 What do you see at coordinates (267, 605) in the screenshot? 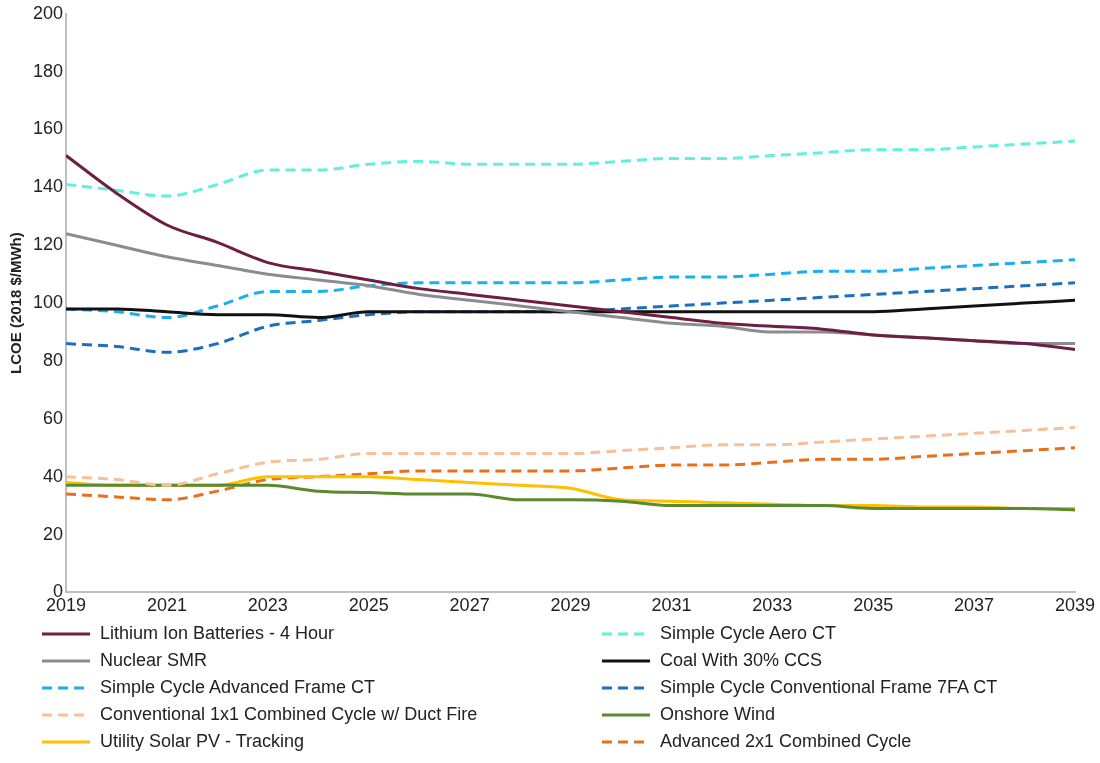
I see `x-tick-label: 2023` at bounding box center [267, 605].